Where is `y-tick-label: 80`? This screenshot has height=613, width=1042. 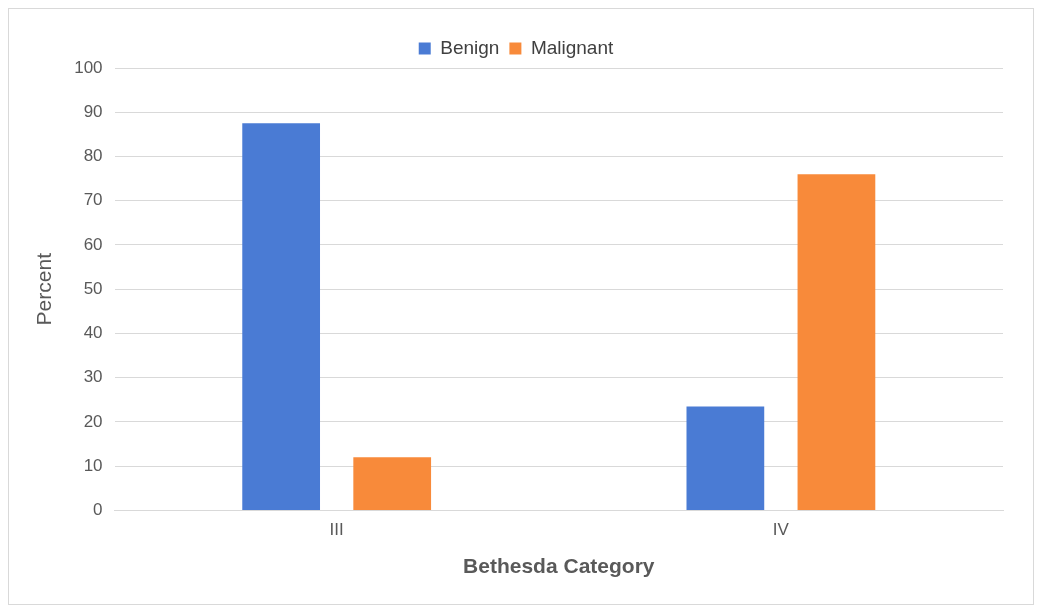
y-tick-label: 80 is located at coordinates (93, 156).